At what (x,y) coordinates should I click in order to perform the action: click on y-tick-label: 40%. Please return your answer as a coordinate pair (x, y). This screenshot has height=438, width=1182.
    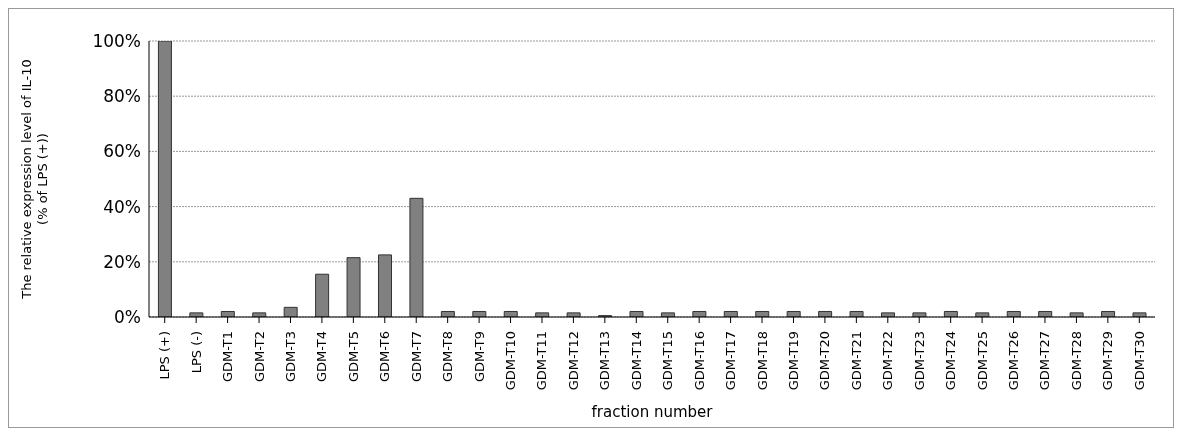
    Looking at the image, I should click on (122, 206).